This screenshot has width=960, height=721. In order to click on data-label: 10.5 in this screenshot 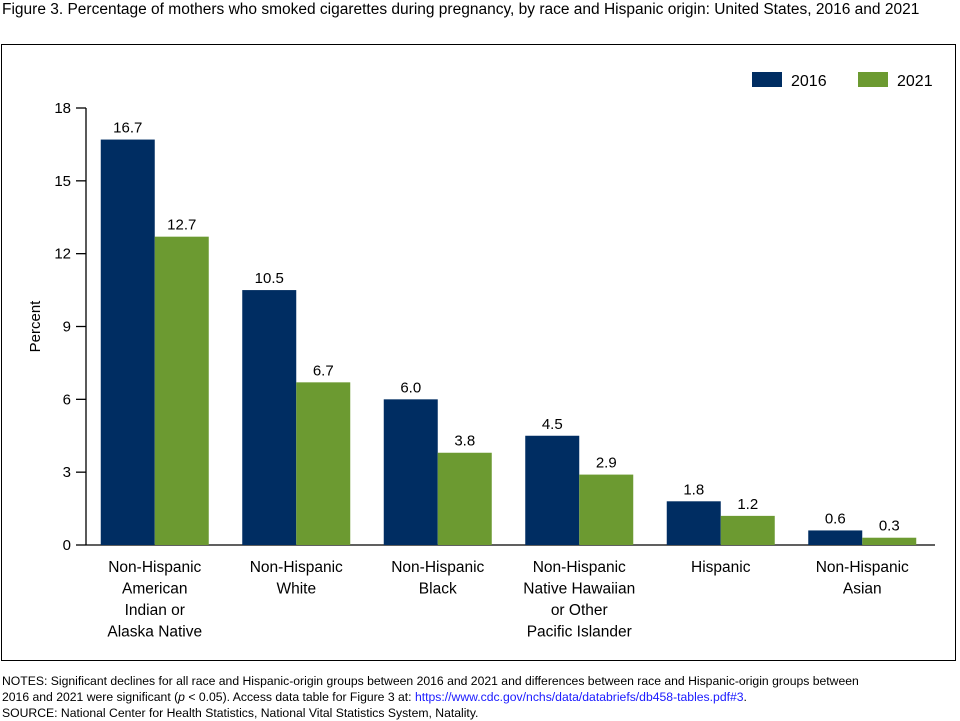, I will do `click(269, 278)`.